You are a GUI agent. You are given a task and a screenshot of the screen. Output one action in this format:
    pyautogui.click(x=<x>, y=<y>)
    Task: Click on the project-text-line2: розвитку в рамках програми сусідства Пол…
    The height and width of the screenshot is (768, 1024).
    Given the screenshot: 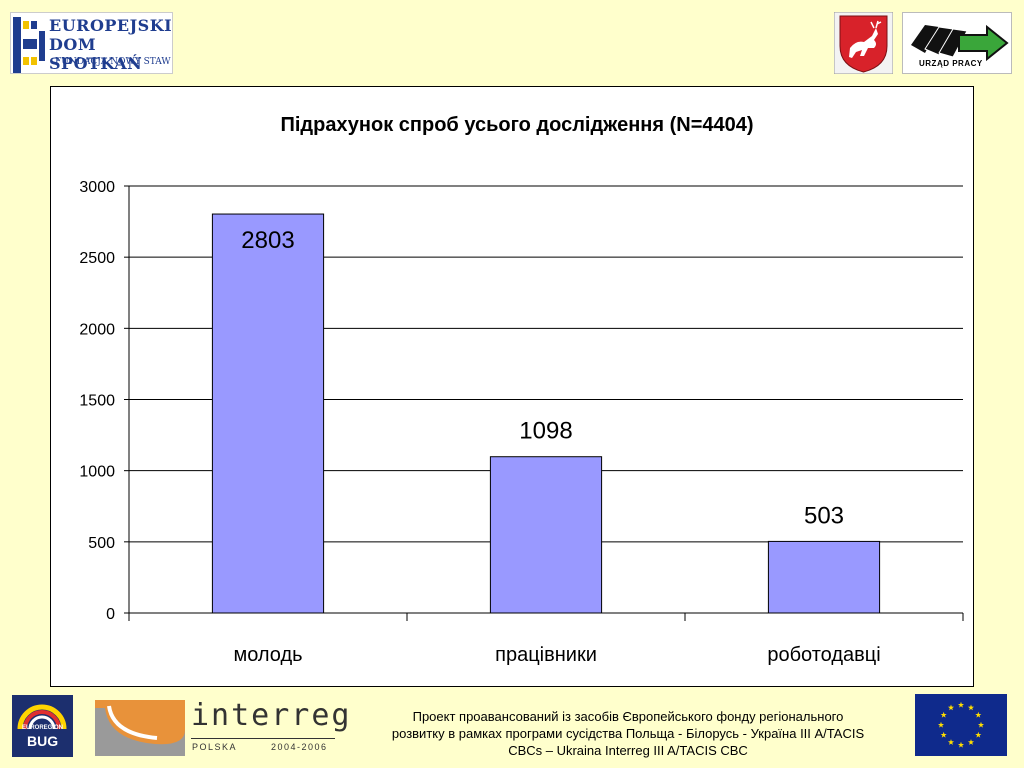 What is the action you would take?
    pyautogui.click(x=628, y=733)
    